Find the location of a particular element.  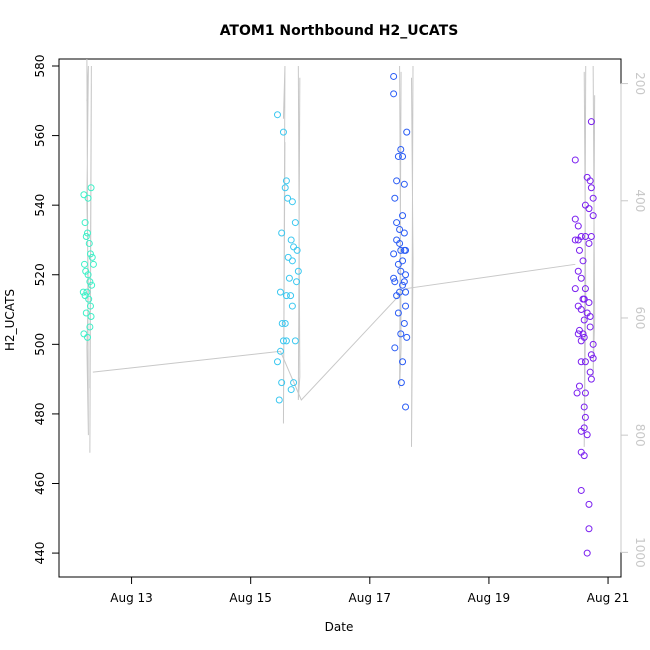

right-axis: 200 400 600 800 1000 is located at coordinates (633, 320).